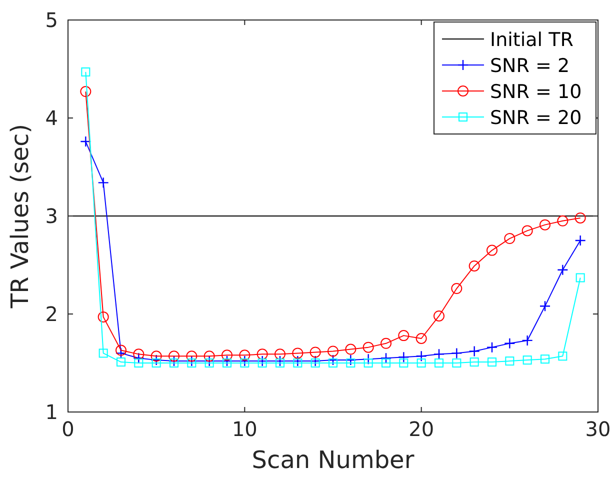  Describe the element at coordinates (245, 429) in the screenshot. I see `x-tick-label: 10` at that location.